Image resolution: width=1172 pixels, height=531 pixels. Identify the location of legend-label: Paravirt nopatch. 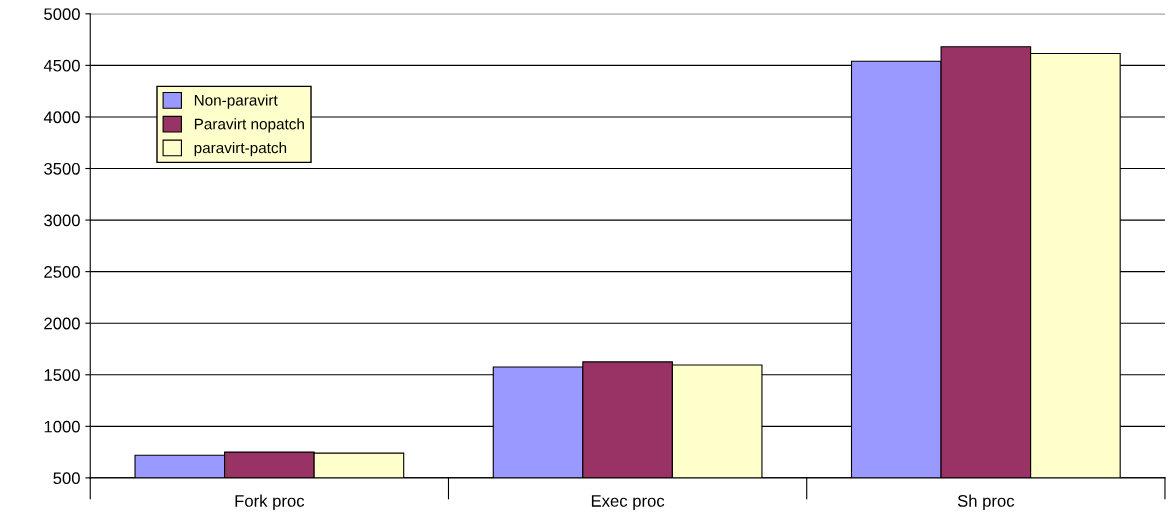
(249, 125).